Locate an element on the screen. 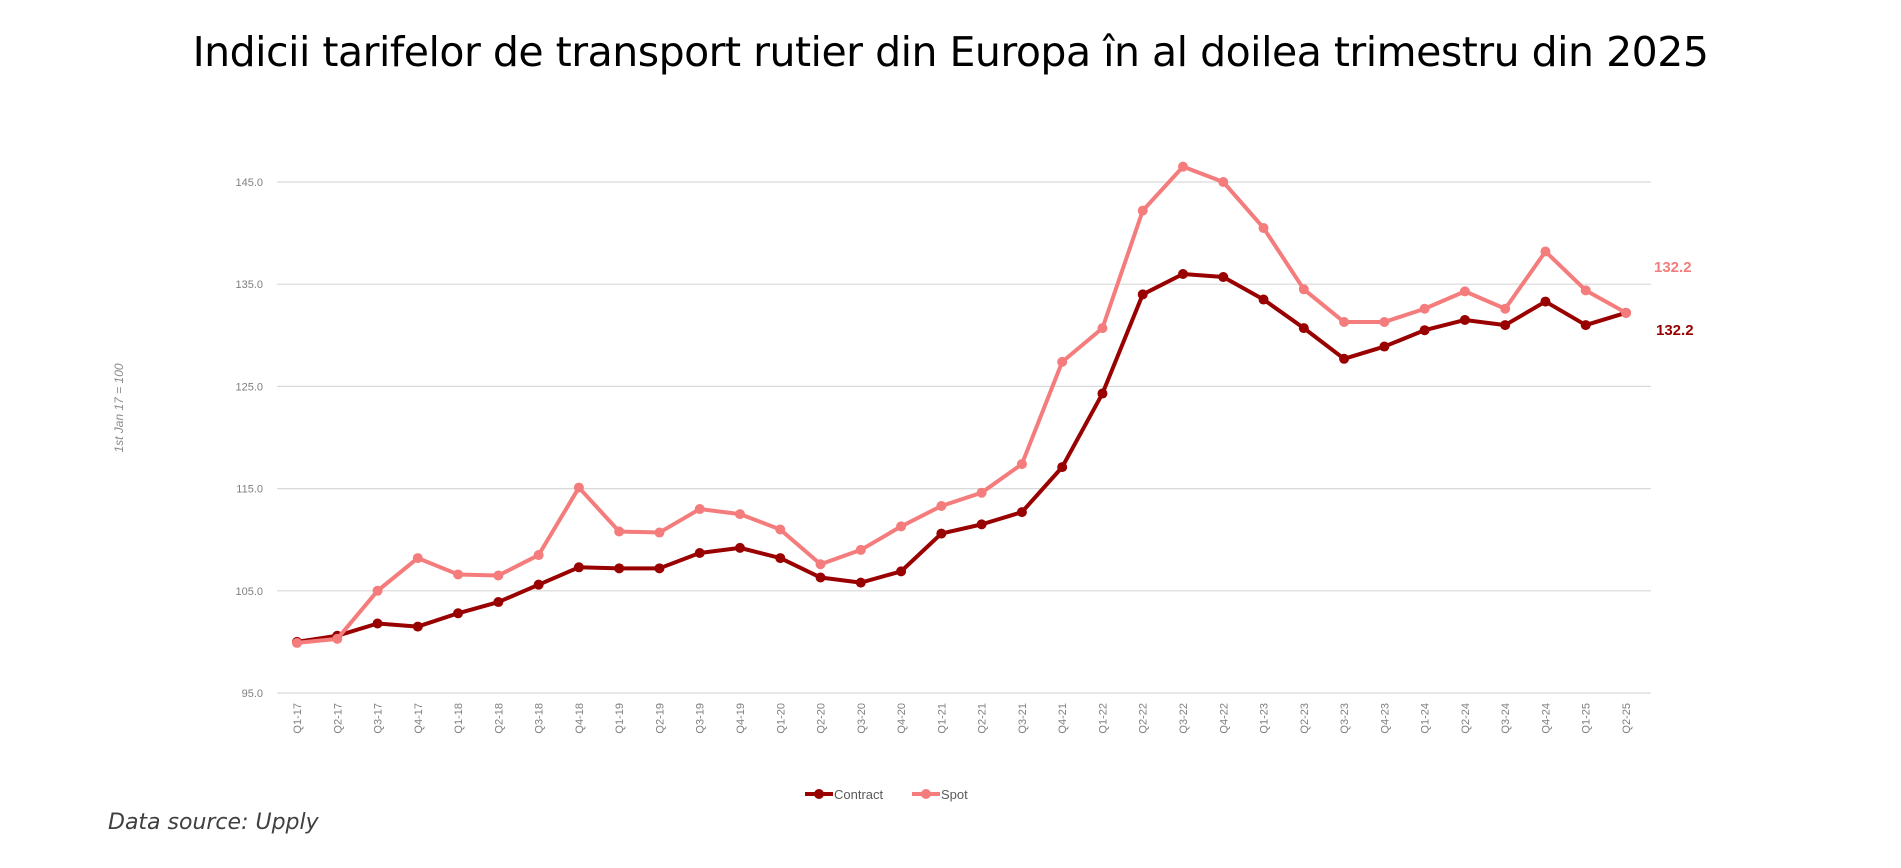  x-tick-label: Q3-23 is located at coordinates (1345, 718).